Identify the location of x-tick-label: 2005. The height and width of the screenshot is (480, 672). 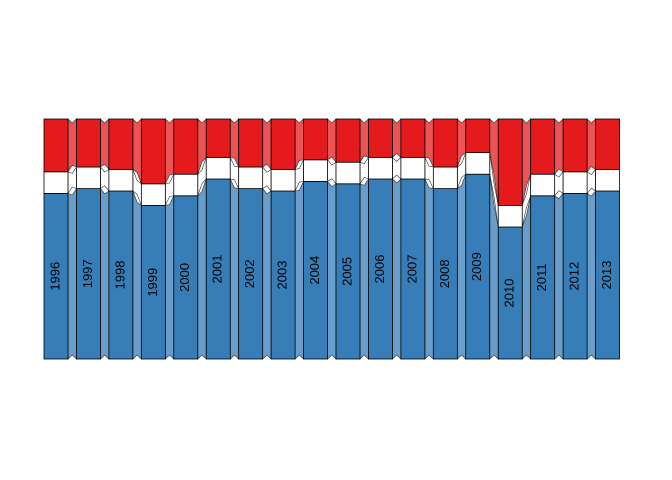
(346, 271).